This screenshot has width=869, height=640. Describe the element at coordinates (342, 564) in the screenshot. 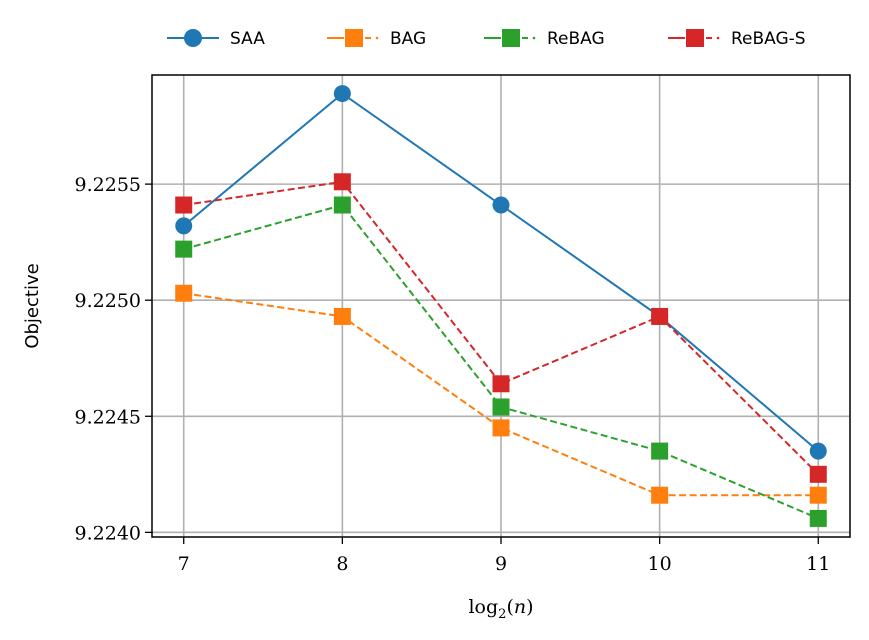

I see `x-tick-label: 8` at that location.